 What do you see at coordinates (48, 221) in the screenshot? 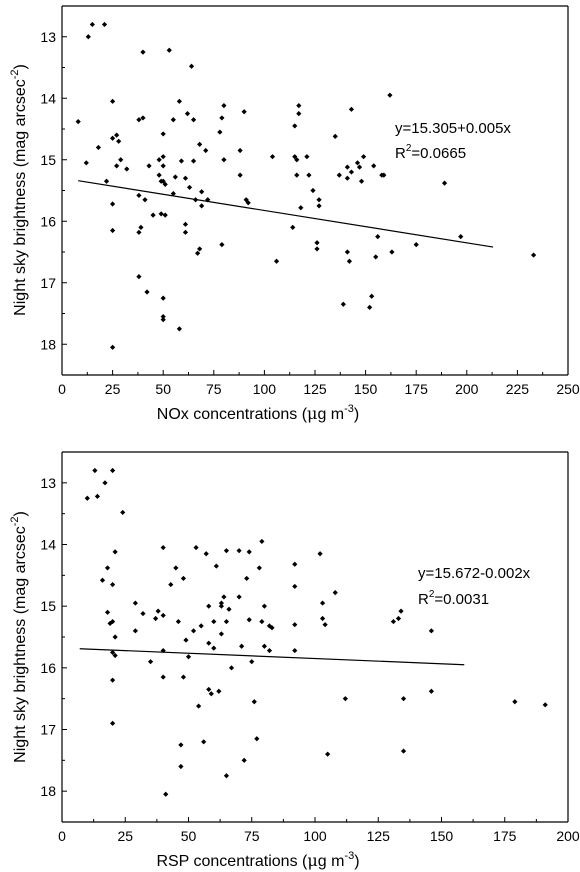
I see `y-tick-label: 16` at bounding box center [48, 221].